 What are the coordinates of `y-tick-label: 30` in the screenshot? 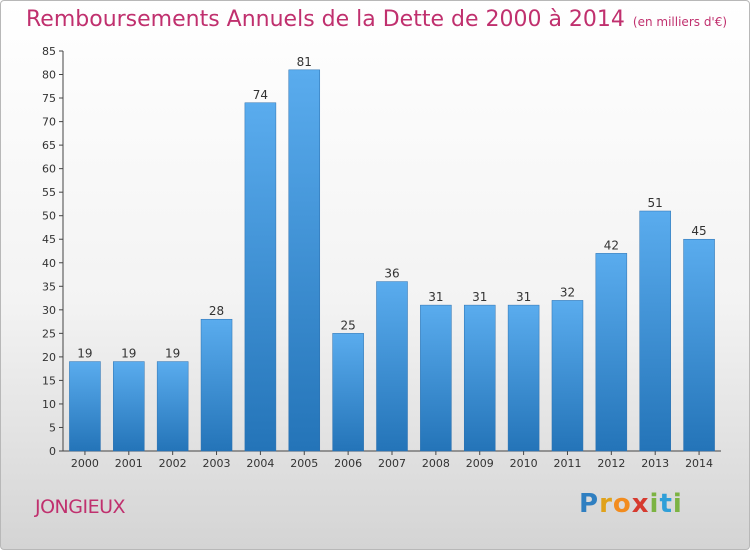 It's located at (49, 310).